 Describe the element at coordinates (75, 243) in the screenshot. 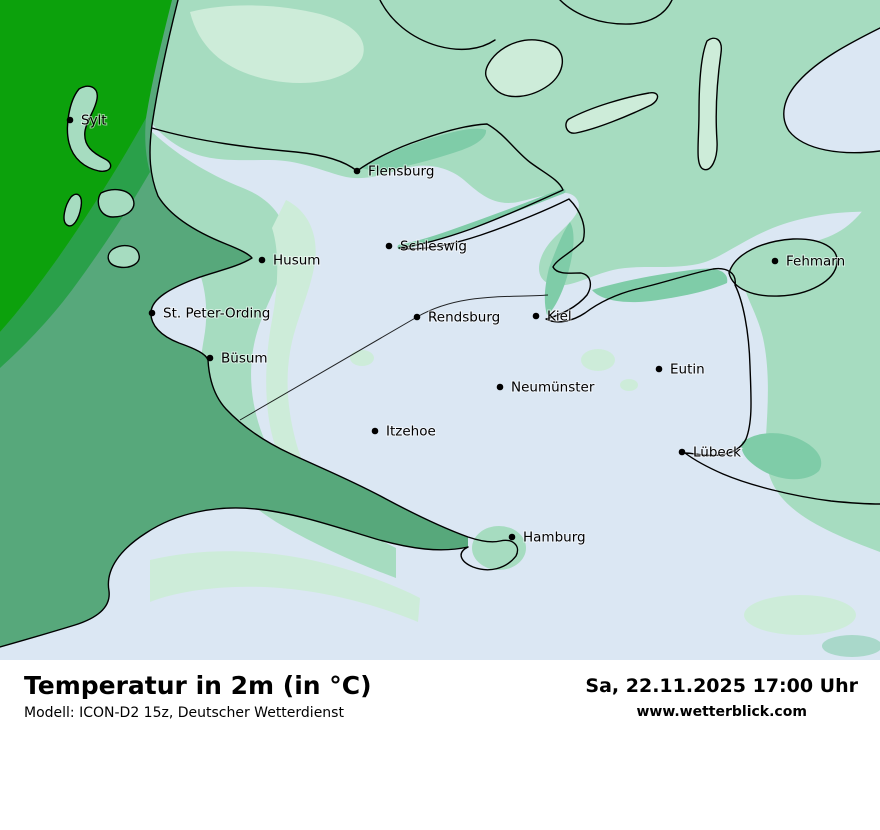

I see `north-sea-mid-band` at that location.